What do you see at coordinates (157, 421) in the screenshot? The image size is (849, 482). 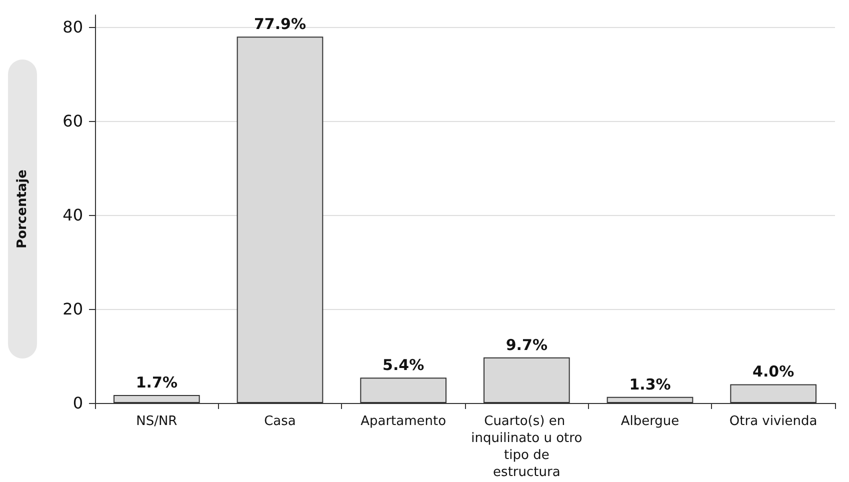 I see `x-tick-label: NS/NR` at bounding box center [157, 421].